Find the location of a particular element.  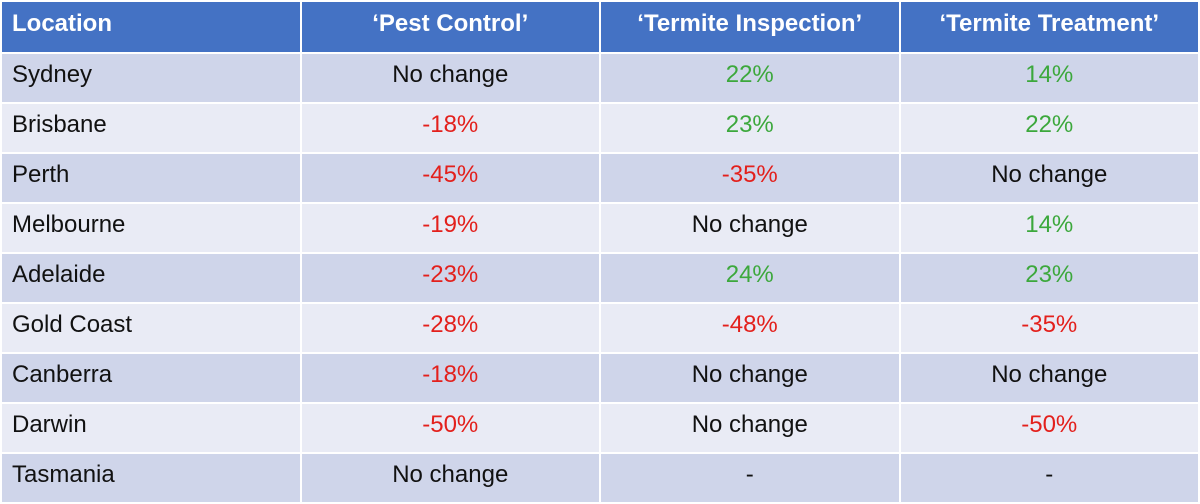

change-cell: -19% is located at coordinates (450, 228).